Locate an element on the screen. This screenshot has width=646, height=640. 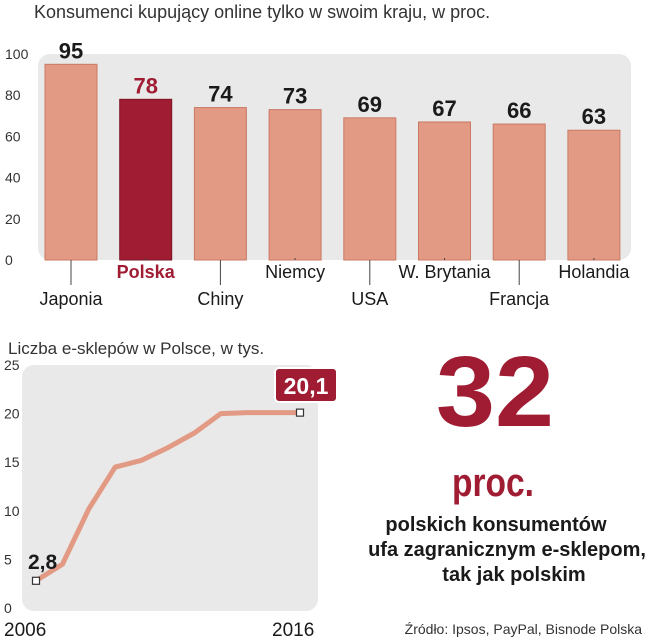
bar-value-label: 63 is located at coordinates (594, 116).